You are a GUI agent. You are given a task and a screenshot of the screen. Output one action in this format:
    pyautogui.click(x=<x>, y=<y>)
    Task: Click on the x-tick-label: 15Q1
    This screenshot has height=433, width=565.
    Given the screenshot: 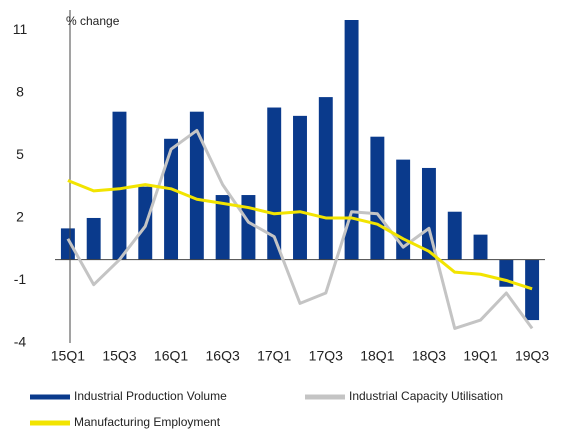 What is the action you would take?
    pyautogui.click(x=68, y=356)
    